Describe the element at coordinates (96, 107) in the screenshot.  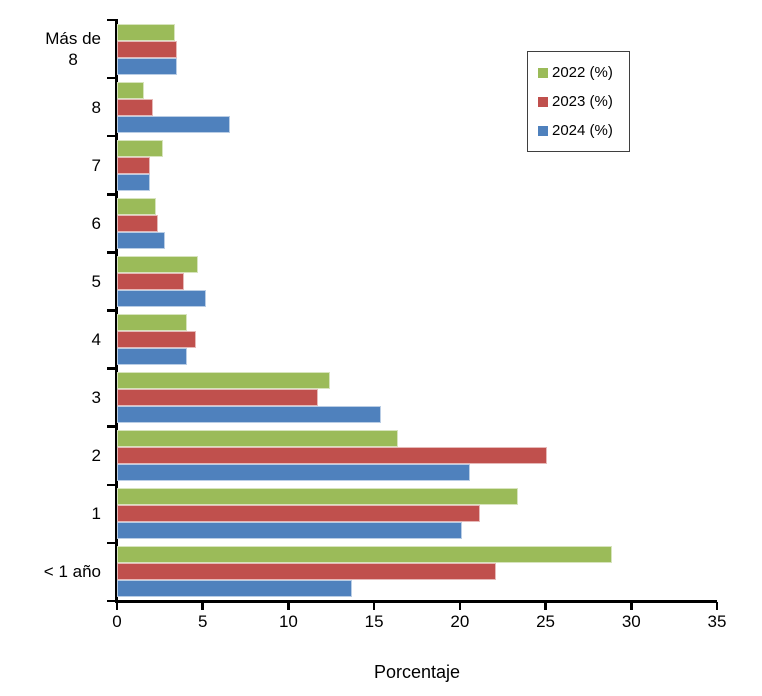
I see `category-label-text: 8` at that location.